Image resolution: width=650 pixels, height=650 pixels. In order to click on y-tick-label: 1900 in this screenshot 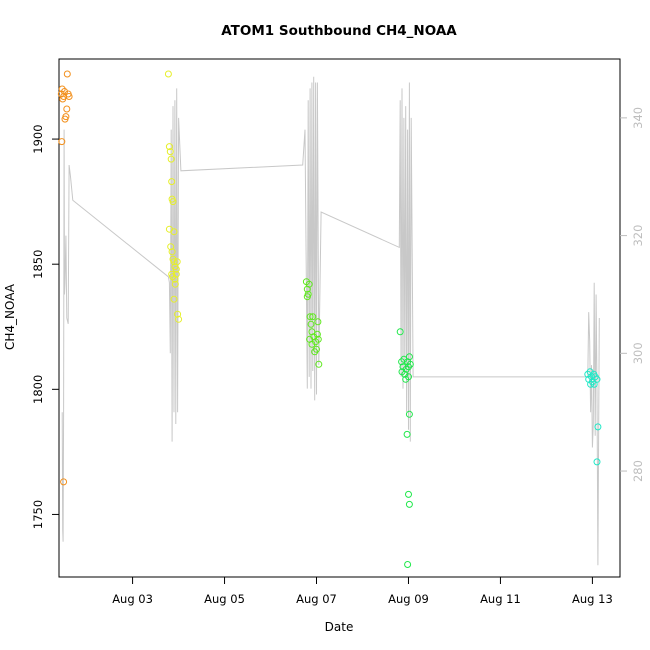, I will do `click(38, 138)`.